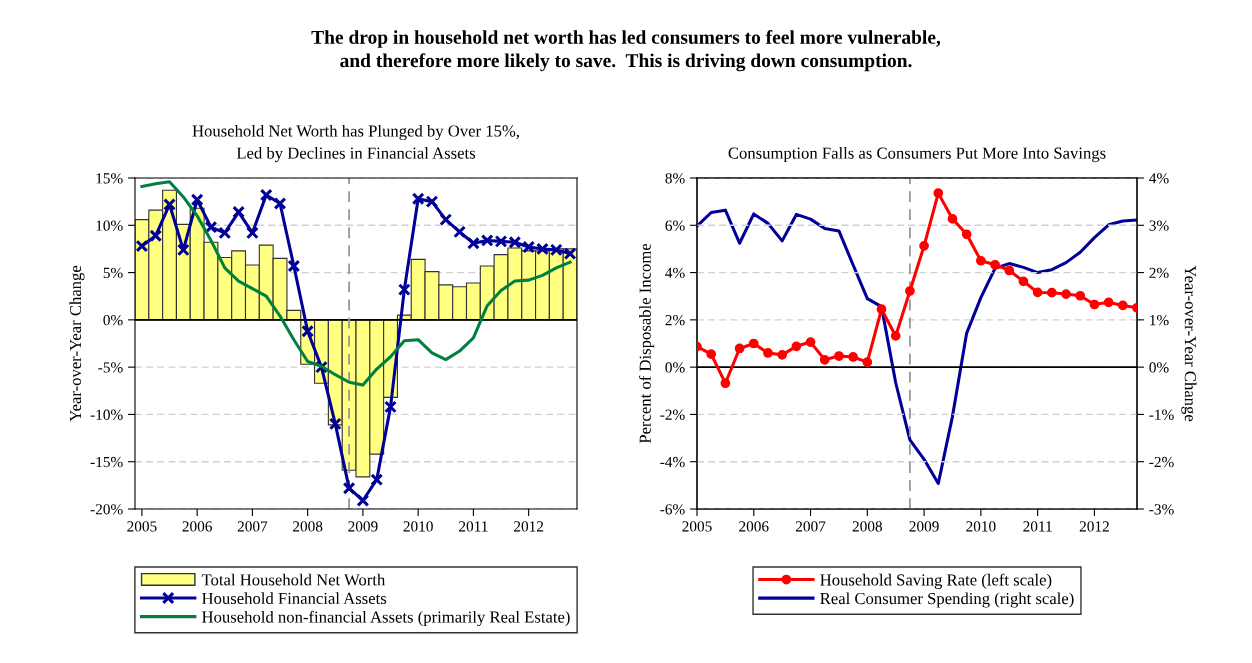  What do you see at coordinates (1161, 462) in the screenshot?
I see `y2-tick-label: -2%` at bounding box center [1161, 462].